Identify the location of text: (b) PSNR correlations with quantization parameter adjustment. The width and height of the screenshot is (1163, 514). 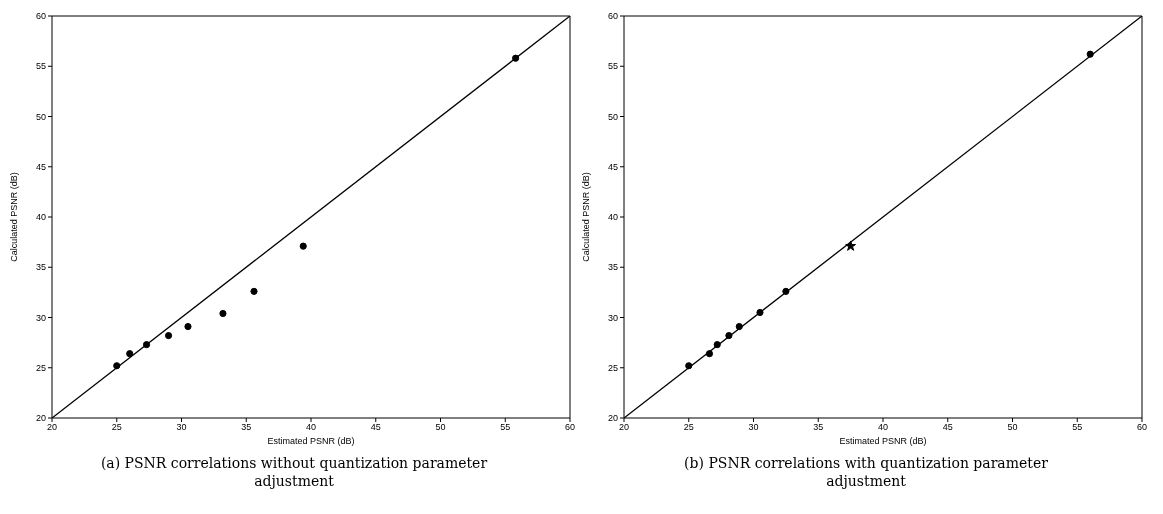
(866, 472).